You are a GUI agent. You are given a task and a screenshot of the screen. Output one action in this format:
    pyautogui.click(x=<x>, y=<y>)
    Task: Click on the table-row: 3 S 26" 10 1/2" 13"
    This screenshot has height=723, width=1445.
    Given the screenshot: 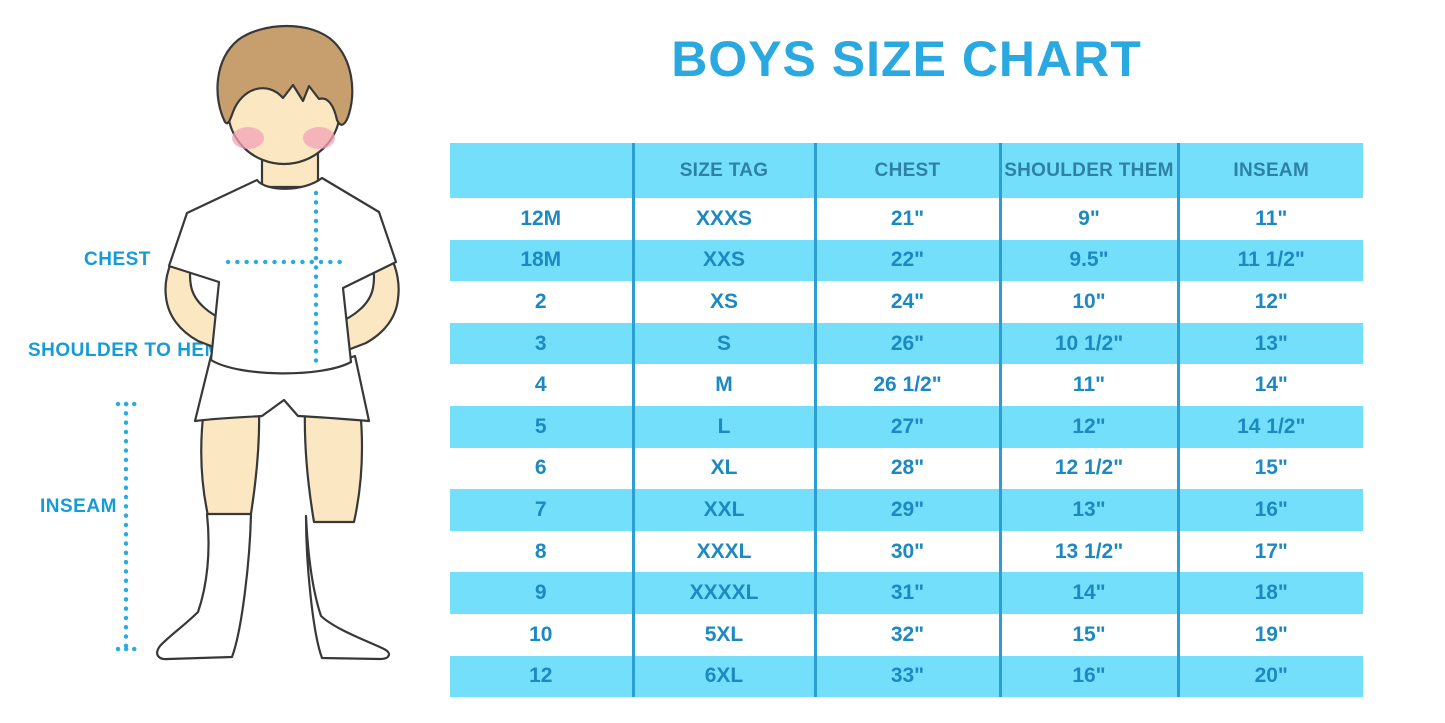 What is the action you would take?
    pyautogui.click(x=906, y=343)
    